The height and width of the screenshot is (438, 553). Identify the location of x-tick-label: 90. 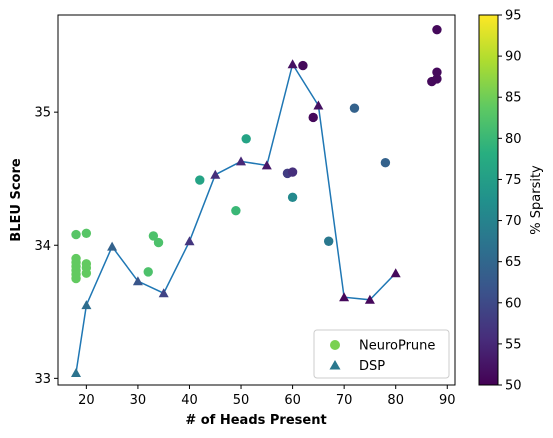
(447, 400).